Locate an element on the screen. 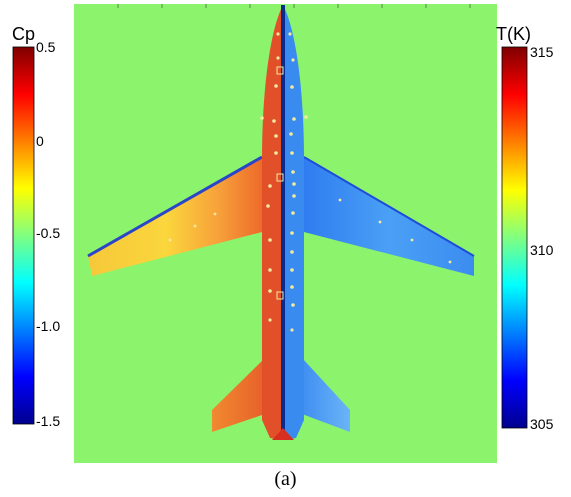 The width and height of the screenshot is (571, 497). temperature-colorbar-gradient is located at coordinates (514, 237).